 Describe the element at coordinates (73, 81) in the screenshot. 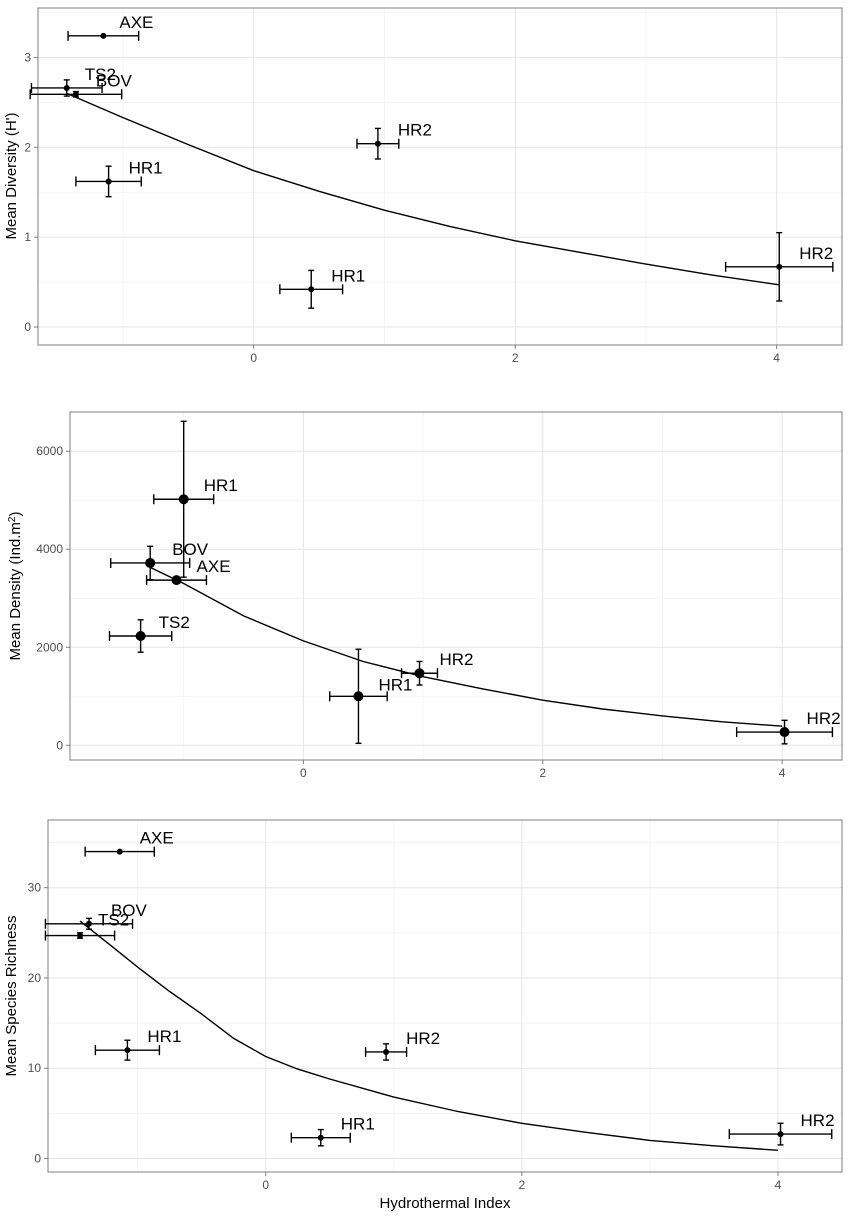

I see `diversity-point-ts2: TS2` at that location.